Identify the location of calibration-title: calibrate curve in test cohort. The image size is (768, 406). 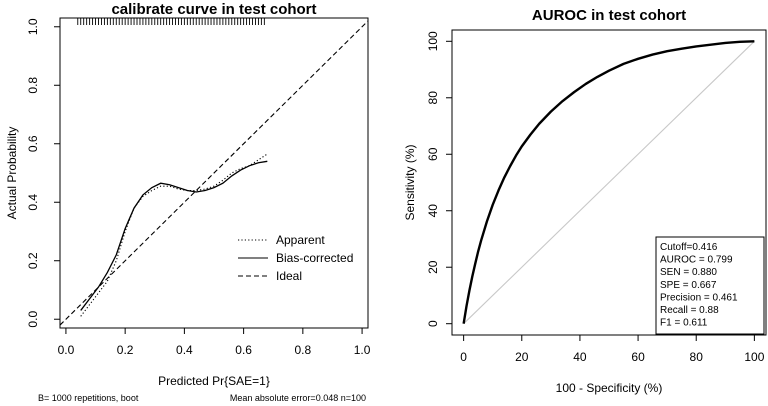
(213, 9).